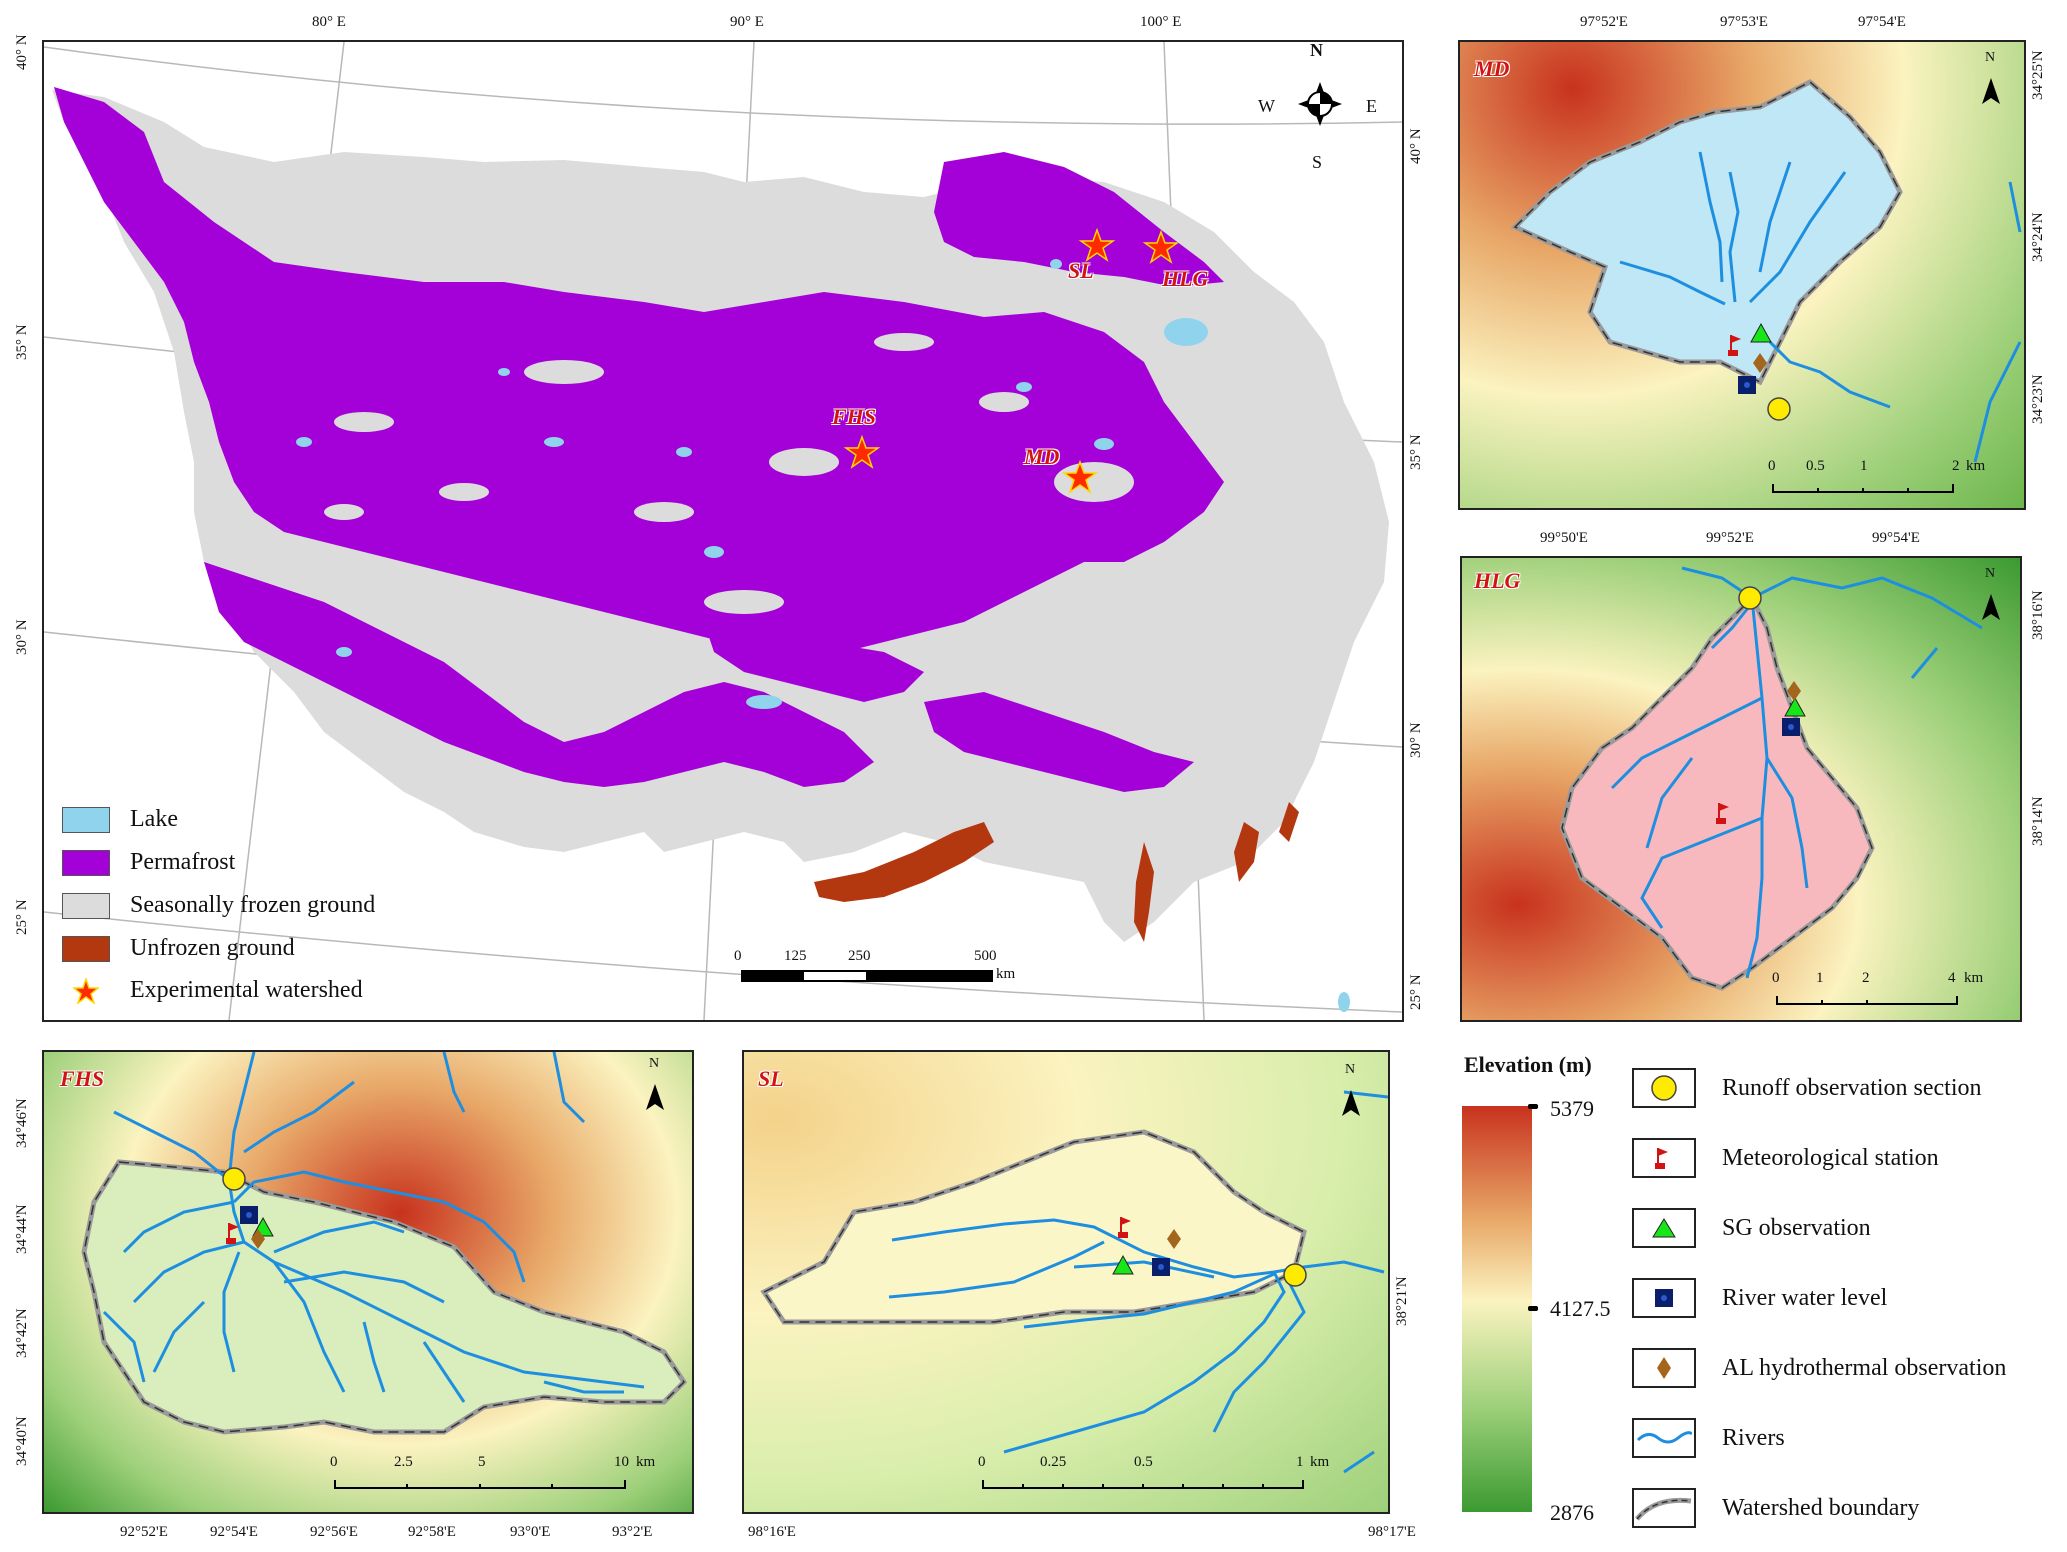 The height and width of the screenshot is (1552, 2067). What do you see at coordinates (232, 1233) in the screenshot?
I see `fhs-red-flag-icon` at bounding box center [232, 1233].